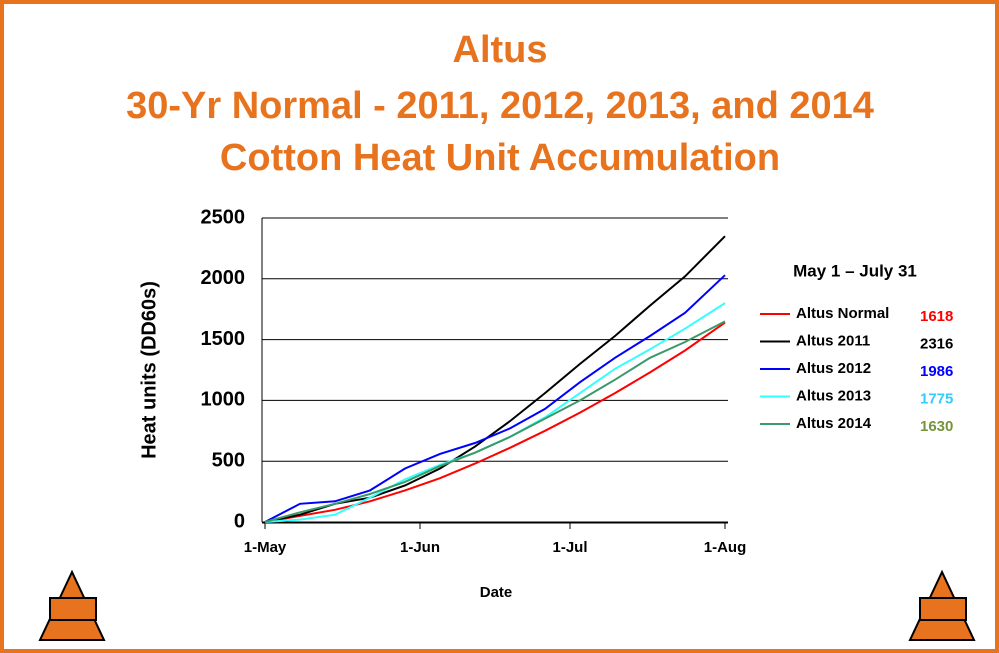 Image resolution: width=999 pixels, height=653 pixels. Describe the element at coordinates (239, 521) in the screenshot. I see `y-tick-label: 0` at that location.